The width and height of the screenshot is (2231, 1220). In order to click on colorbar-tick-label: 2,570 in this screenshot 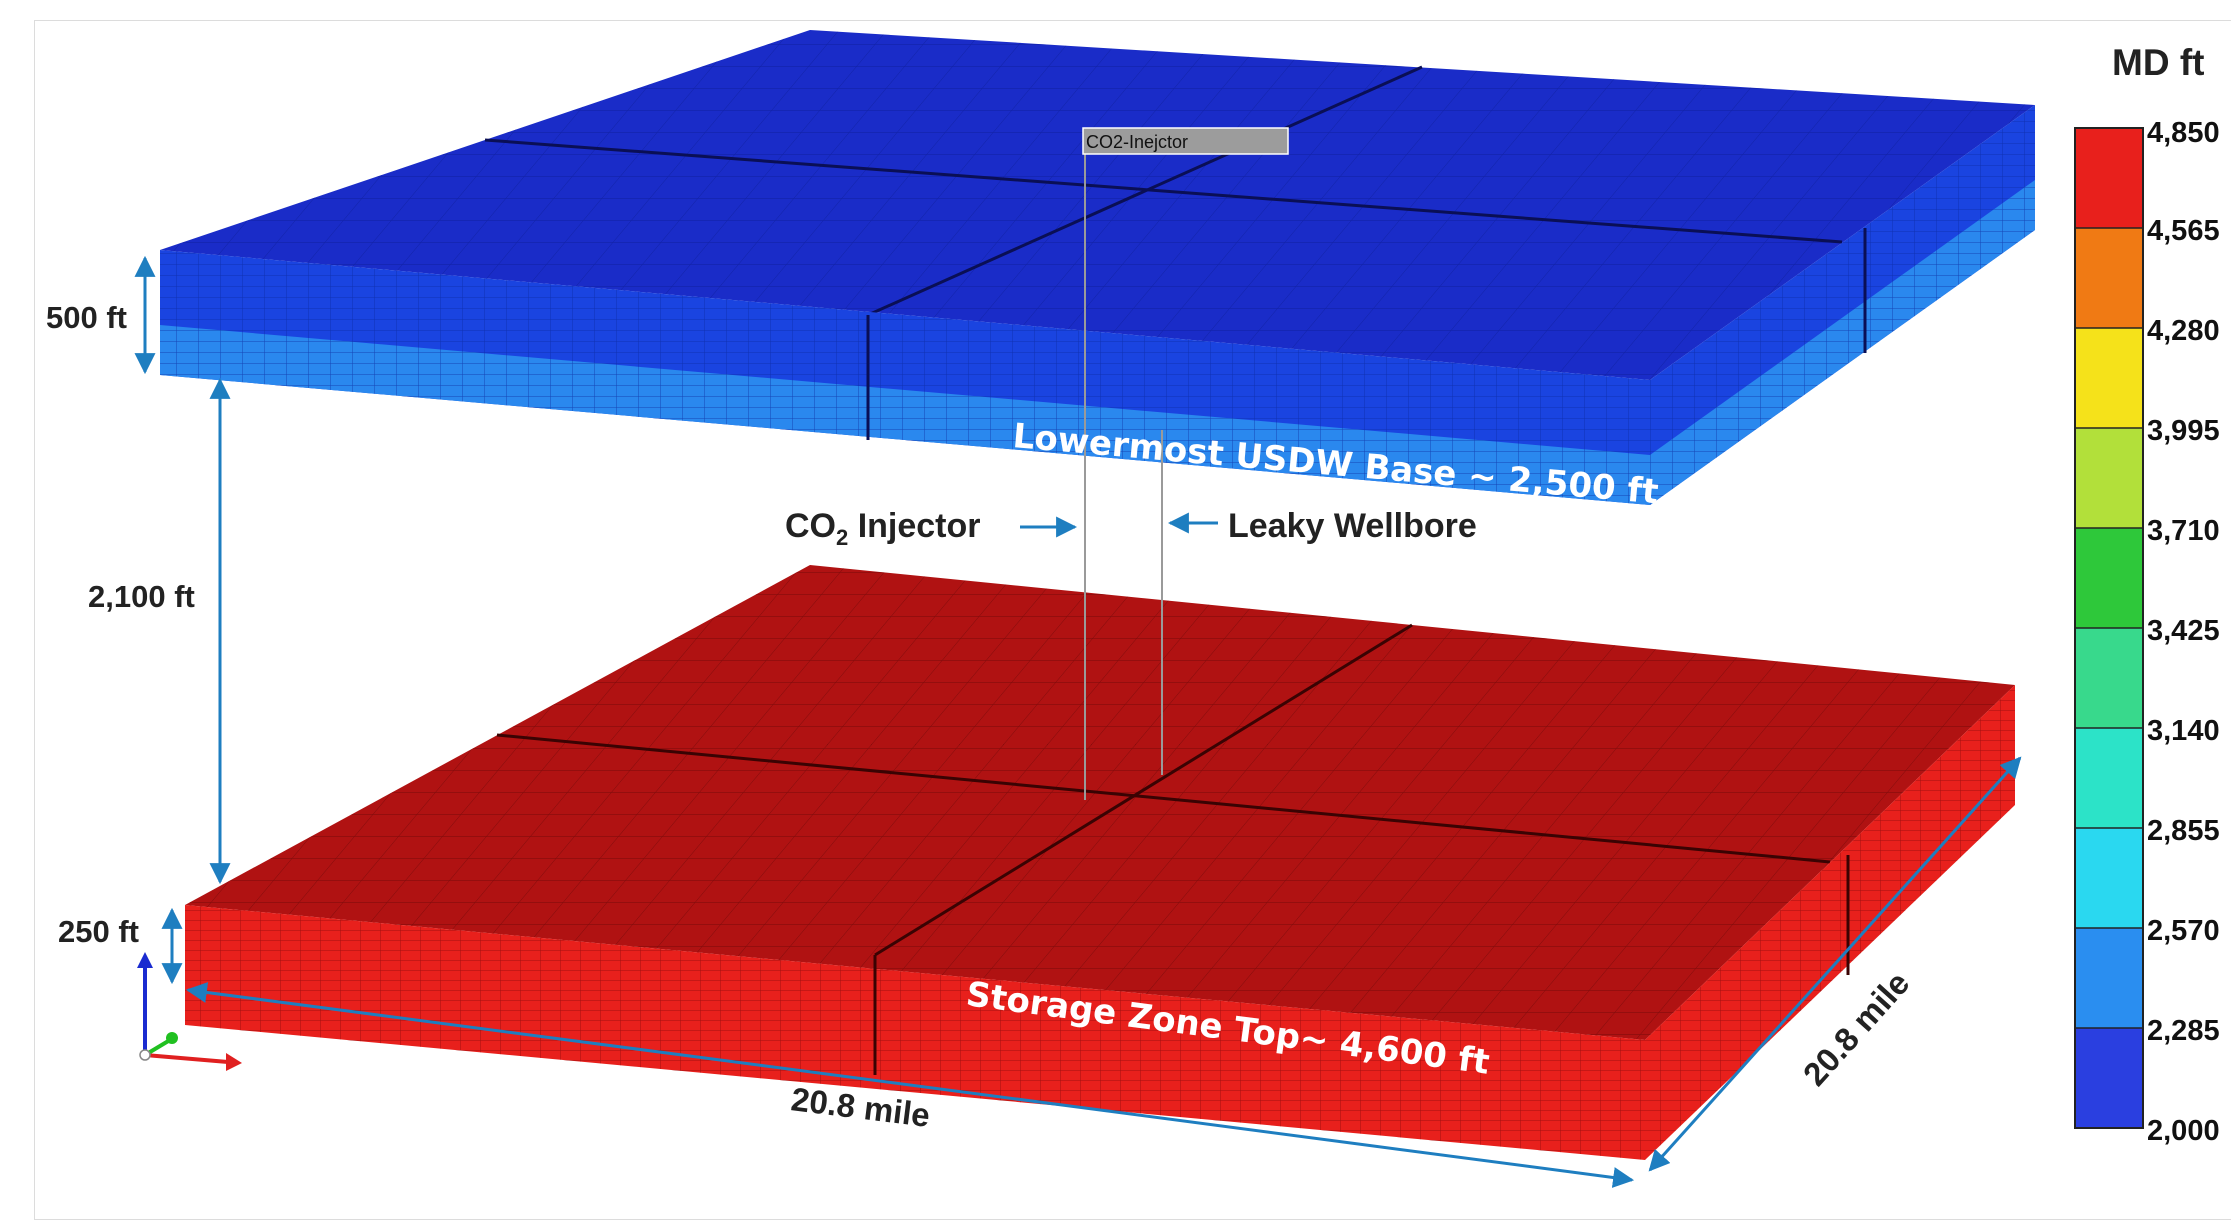, I will do `click(2183, 931)`.